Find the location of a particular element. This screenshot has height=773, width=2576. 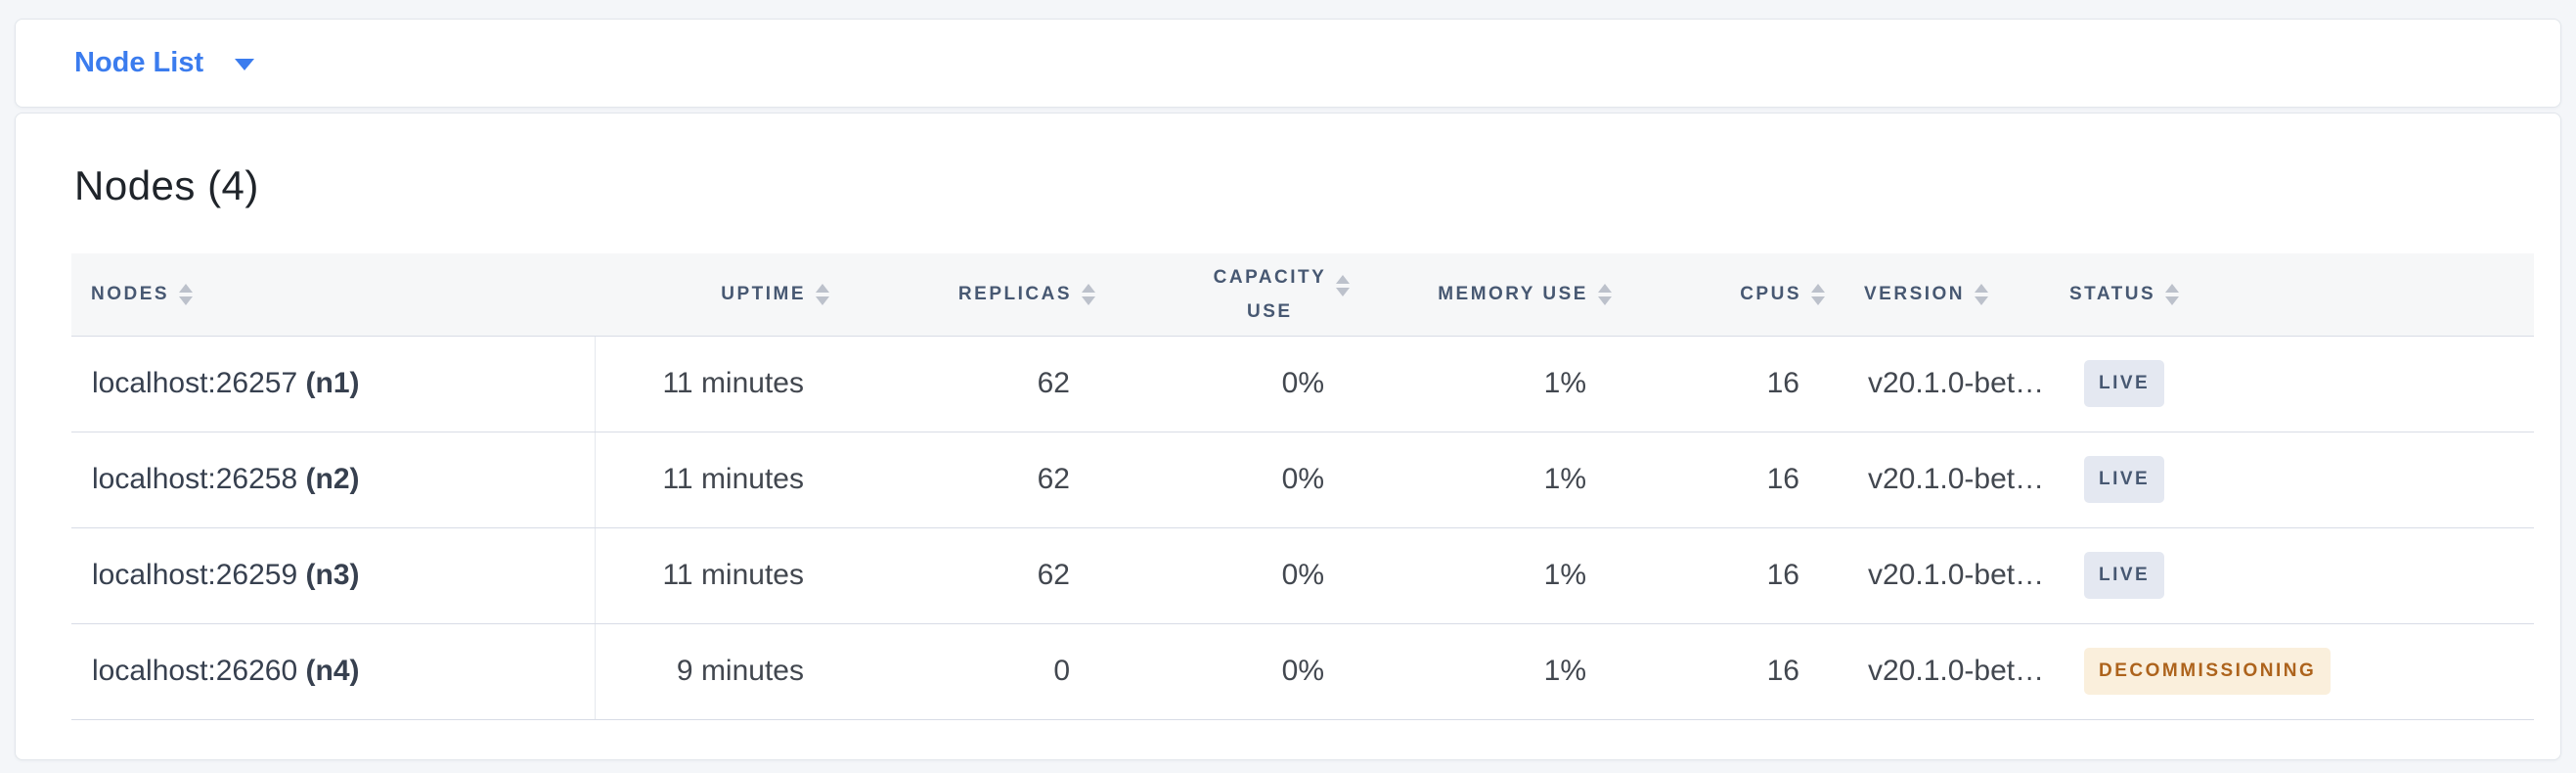

node-list-dropdown-label: Node List is located at coordinates (139, 62).